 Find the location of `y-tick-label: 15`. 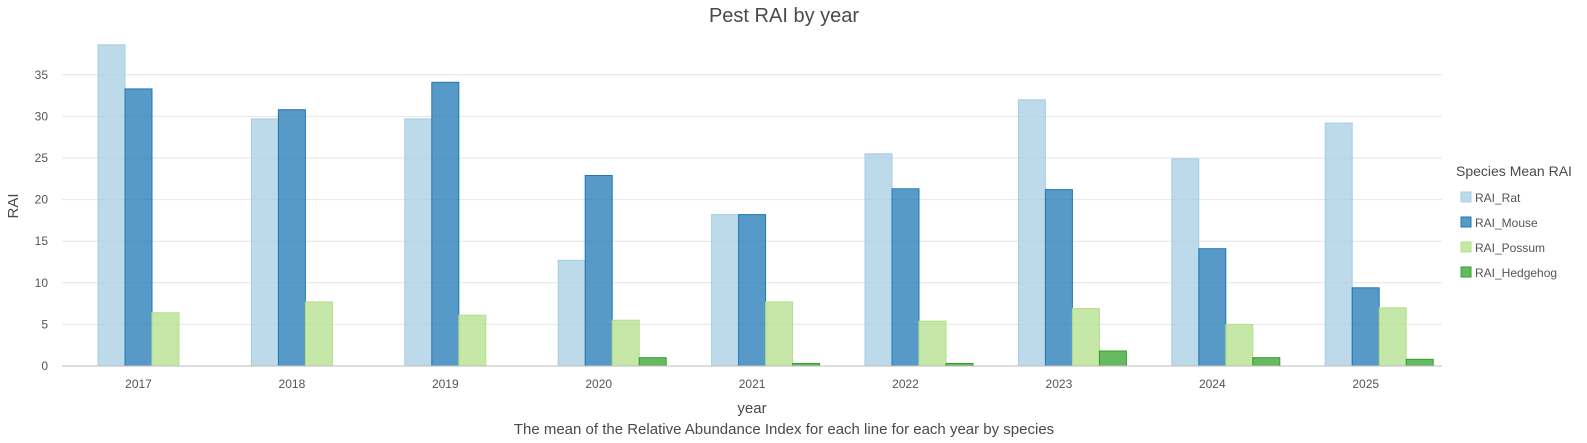

y-tick-label: 15 is located at coordinates (42, 241).